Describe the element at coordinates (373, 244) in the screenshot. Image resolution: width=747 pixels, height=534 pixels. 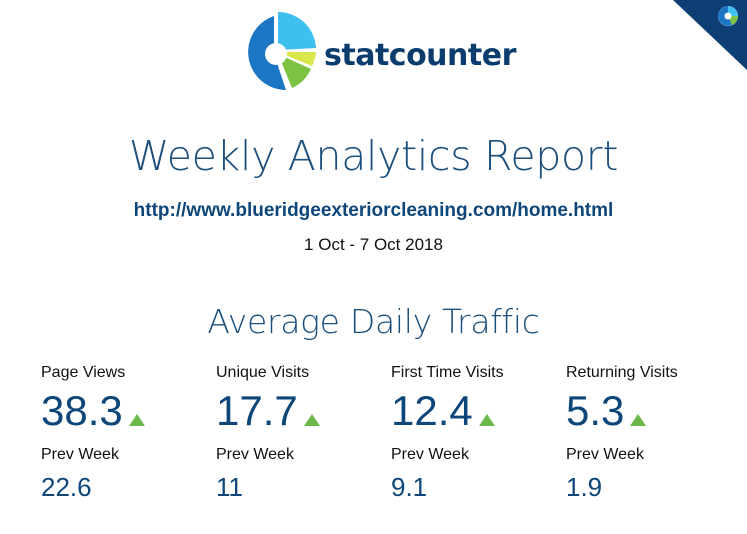
I see `date-range: 1 Oct - 7 Oct 2018` at that location.